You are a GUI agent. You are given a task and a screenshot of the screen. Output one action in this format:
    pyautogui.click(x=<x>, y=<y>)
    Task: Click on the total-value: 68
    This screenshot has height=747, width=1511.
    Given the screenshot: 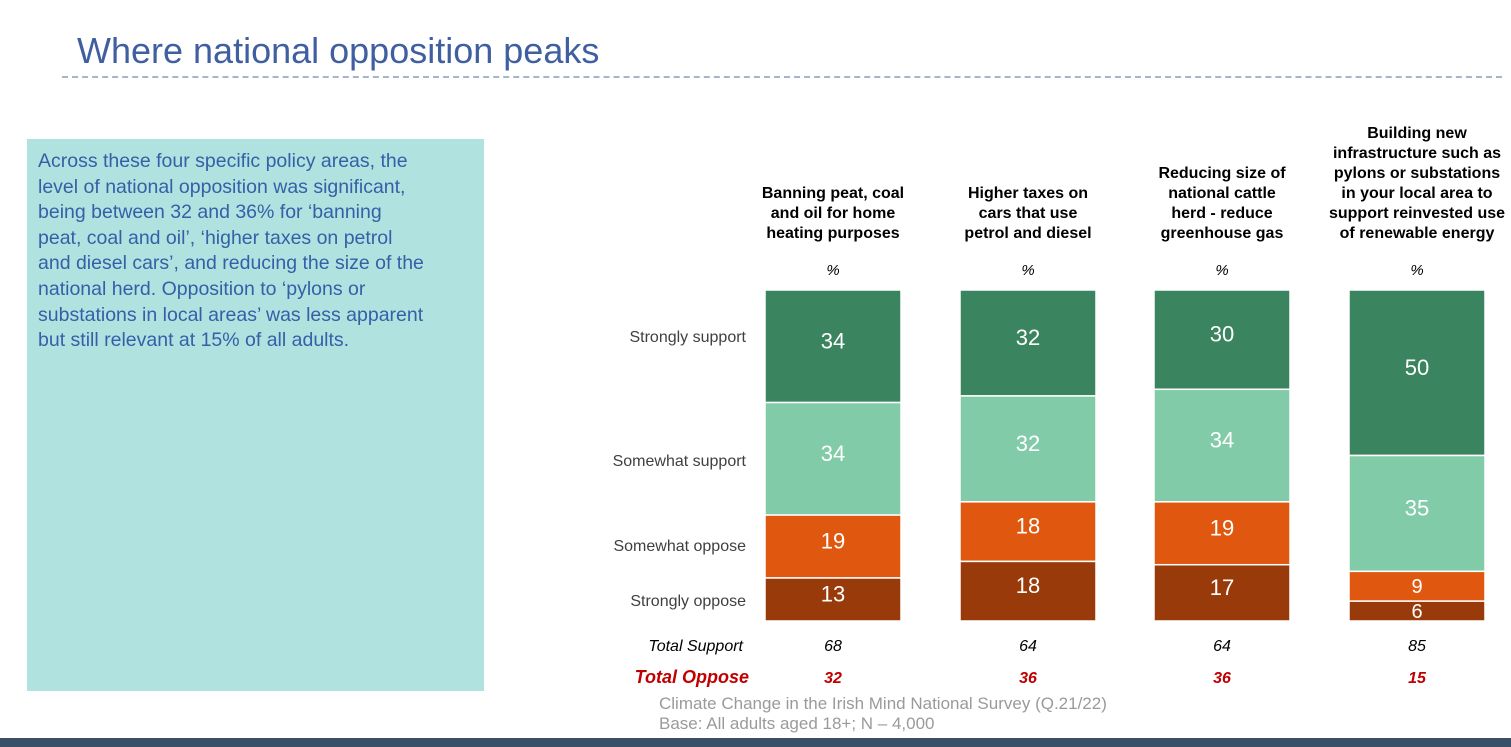 What is the action you would take?
    pyautogui.click(x=833, y=646)
    